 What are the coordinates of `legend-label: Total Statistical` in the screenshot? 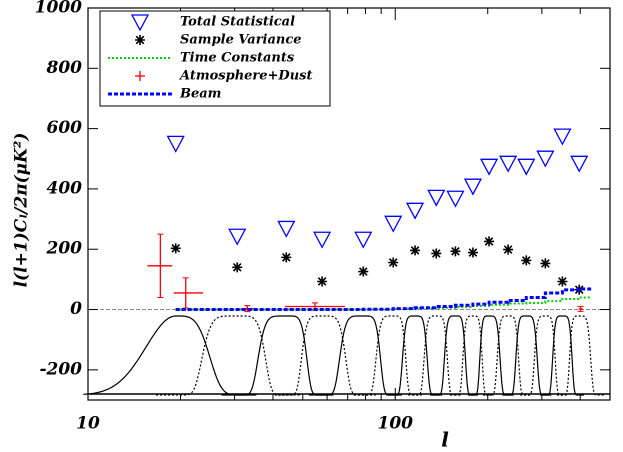 It's located at (237, 22).